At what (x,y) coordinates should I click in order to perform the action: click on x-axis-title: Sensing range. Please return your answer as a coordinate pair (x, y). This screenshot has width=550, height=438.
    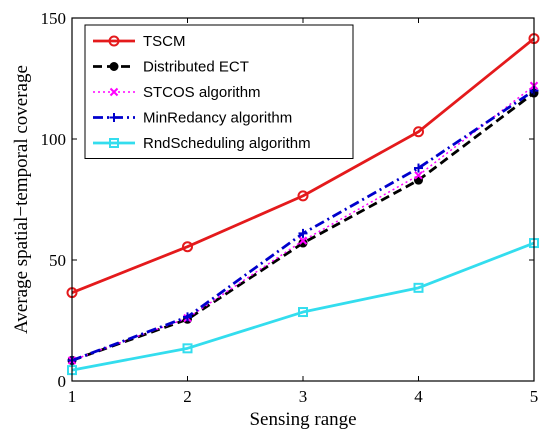
    Looking at the image, I should click on (302, 419).